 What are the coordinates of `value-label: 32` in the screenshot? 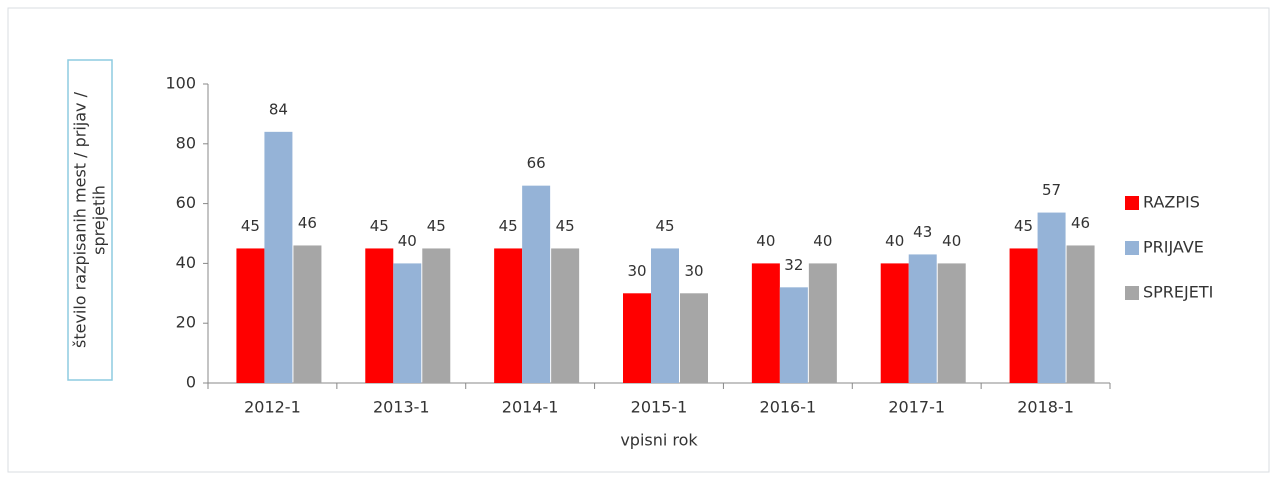 It's located at (793, 265).